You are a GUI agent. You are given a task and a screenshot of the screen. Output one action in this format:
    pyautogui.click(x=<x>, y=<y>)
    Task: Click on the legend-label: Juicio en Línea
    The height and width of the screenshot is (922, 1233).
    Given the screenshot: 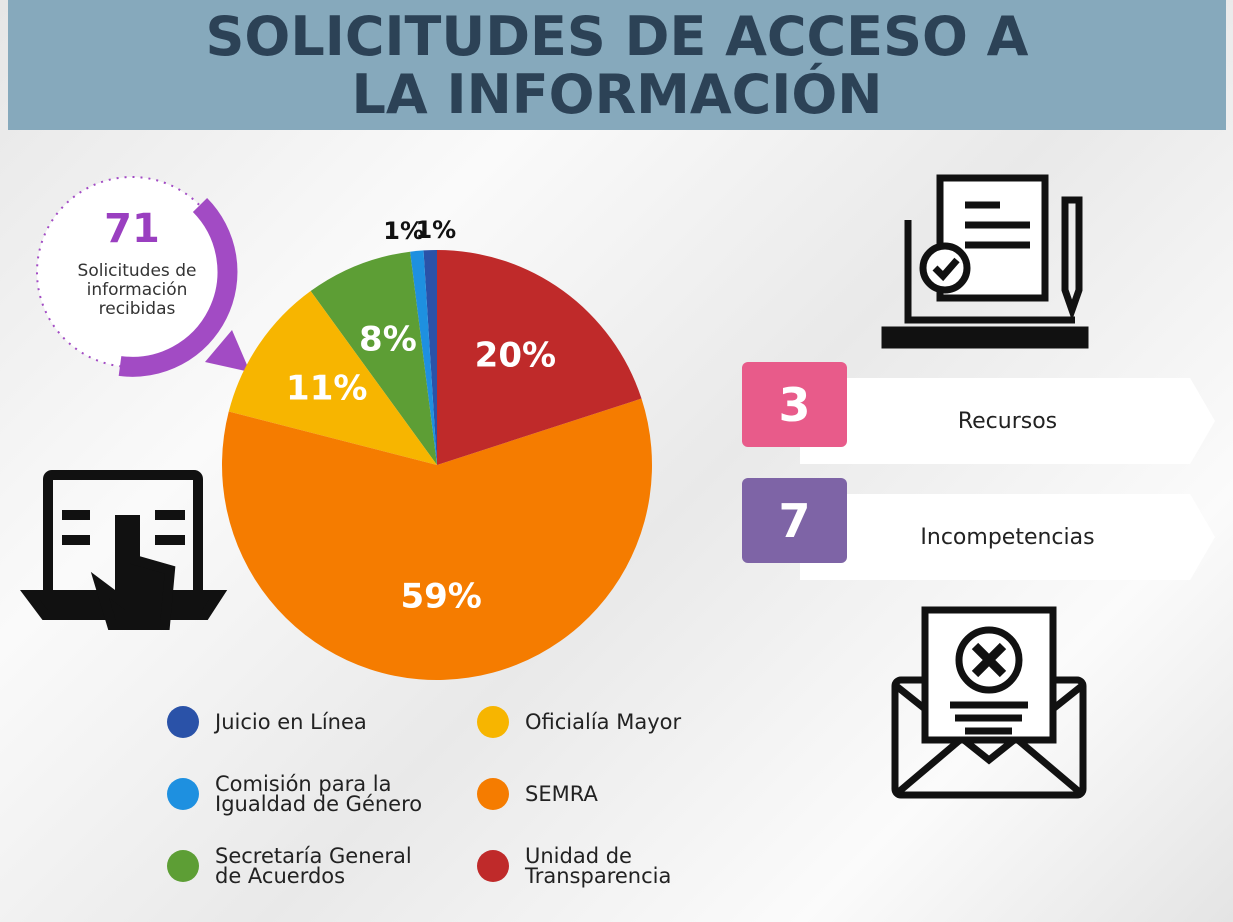 What is the action you would take?
    pyautogui.click(x=291, y=722)
    